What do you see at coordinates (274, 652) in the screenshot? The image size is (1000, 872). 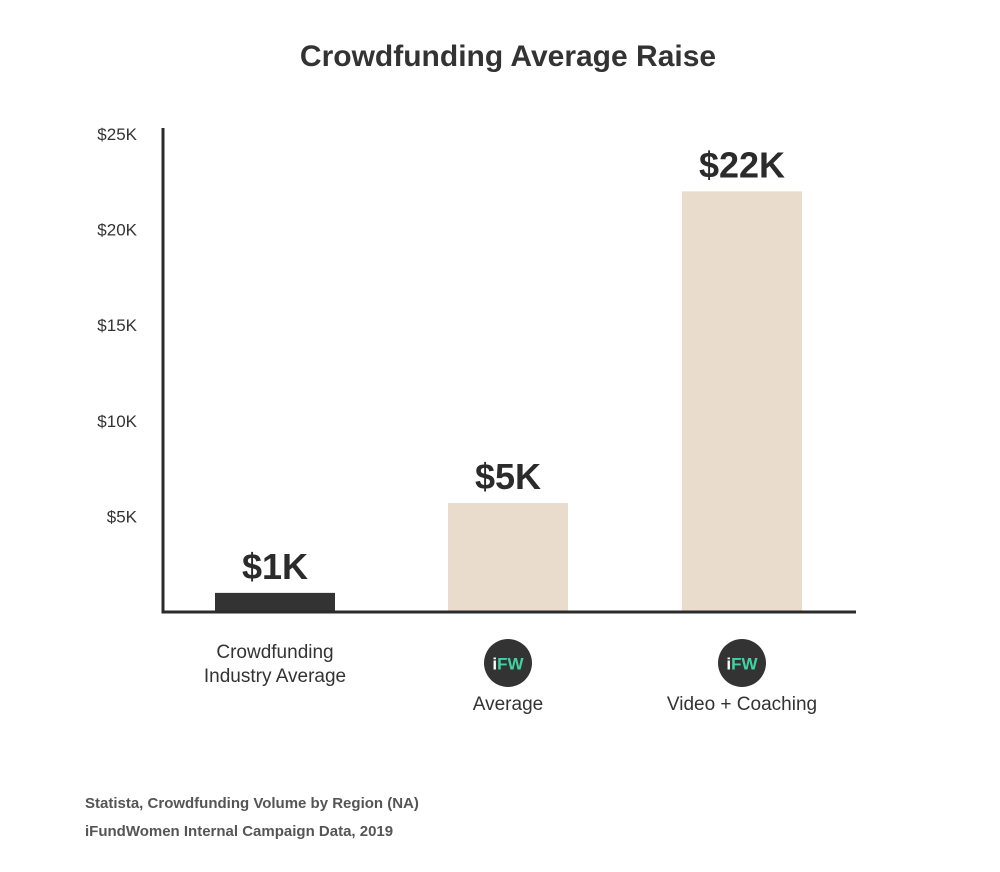 I see `category-label: Crowdfunding` at bounding box center [274, 652].